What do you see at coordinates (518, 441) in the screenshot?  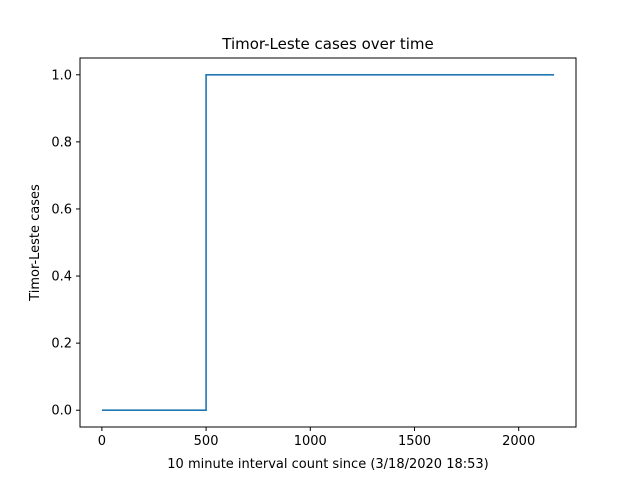 I see `x-tick-label: 2000` at bounding box center [518, 441].